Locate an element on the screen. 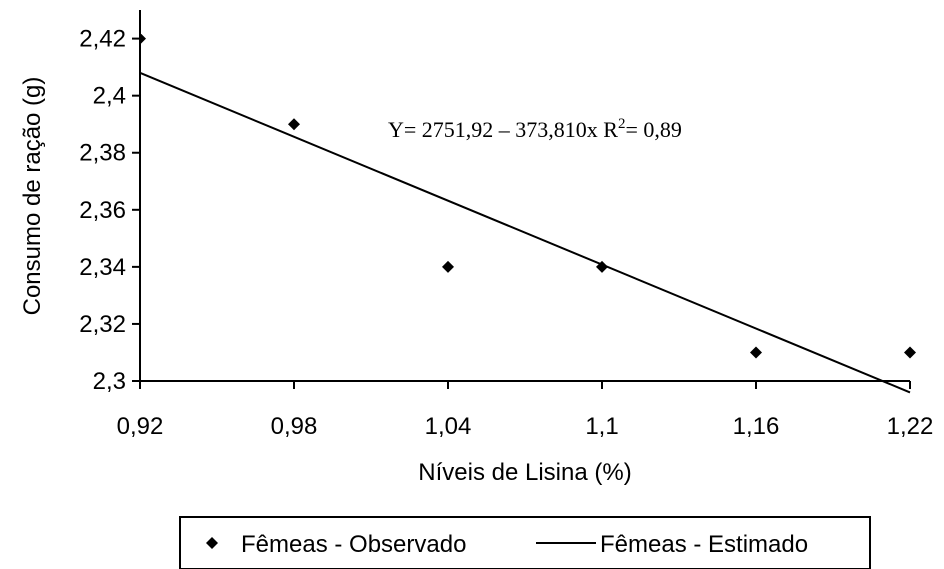 This screenshot has height=569, width=944. y-tick-label: 2,42 is located at coordinates (102, 39).